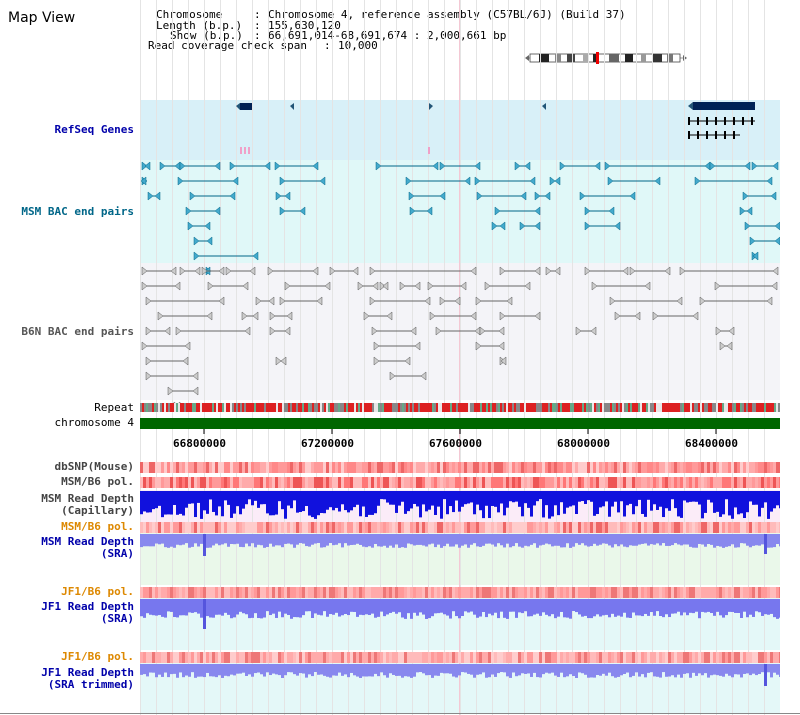 This screenshot has height=715, width=800. Describe the element at coordinates (87, 541) in the screenshot. I see `msm-depth-sra-label-1: MSM Read Depth` at that location.